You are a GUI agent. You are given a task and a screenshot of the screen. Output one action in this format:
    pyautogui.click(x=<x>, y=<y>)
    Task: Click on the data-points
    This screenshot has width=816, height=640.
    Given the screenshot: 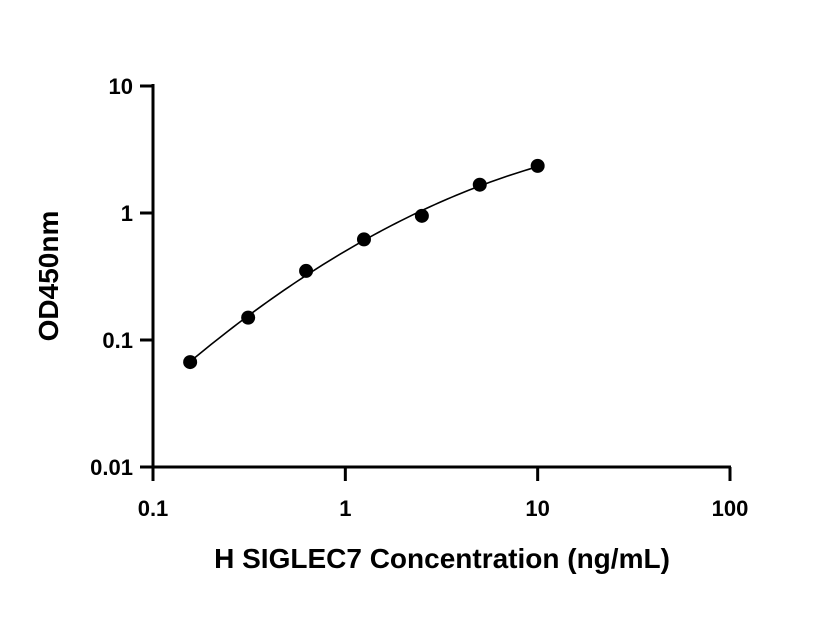 What is the action you would take?
    pyautogui.click(x=364, y=264)
    